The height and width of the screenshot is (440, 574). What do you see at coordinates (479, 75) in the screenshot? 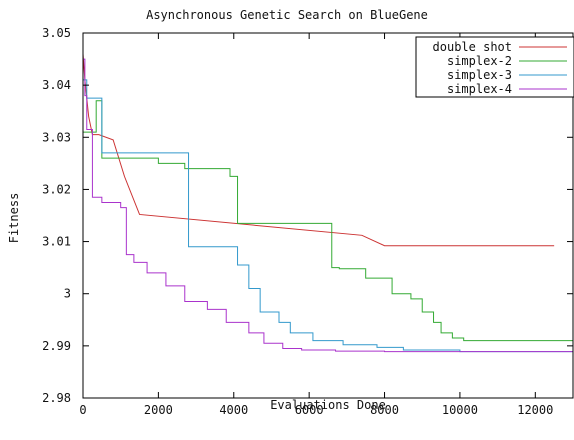
I see `legend-label: simplex-3` at bounding box center [479, 75].